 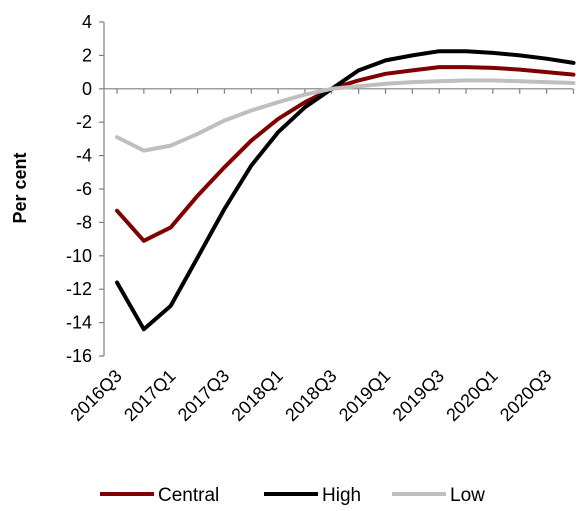 I want to click on x-tick-label: 2017Q3, so click(x=203, y=395).